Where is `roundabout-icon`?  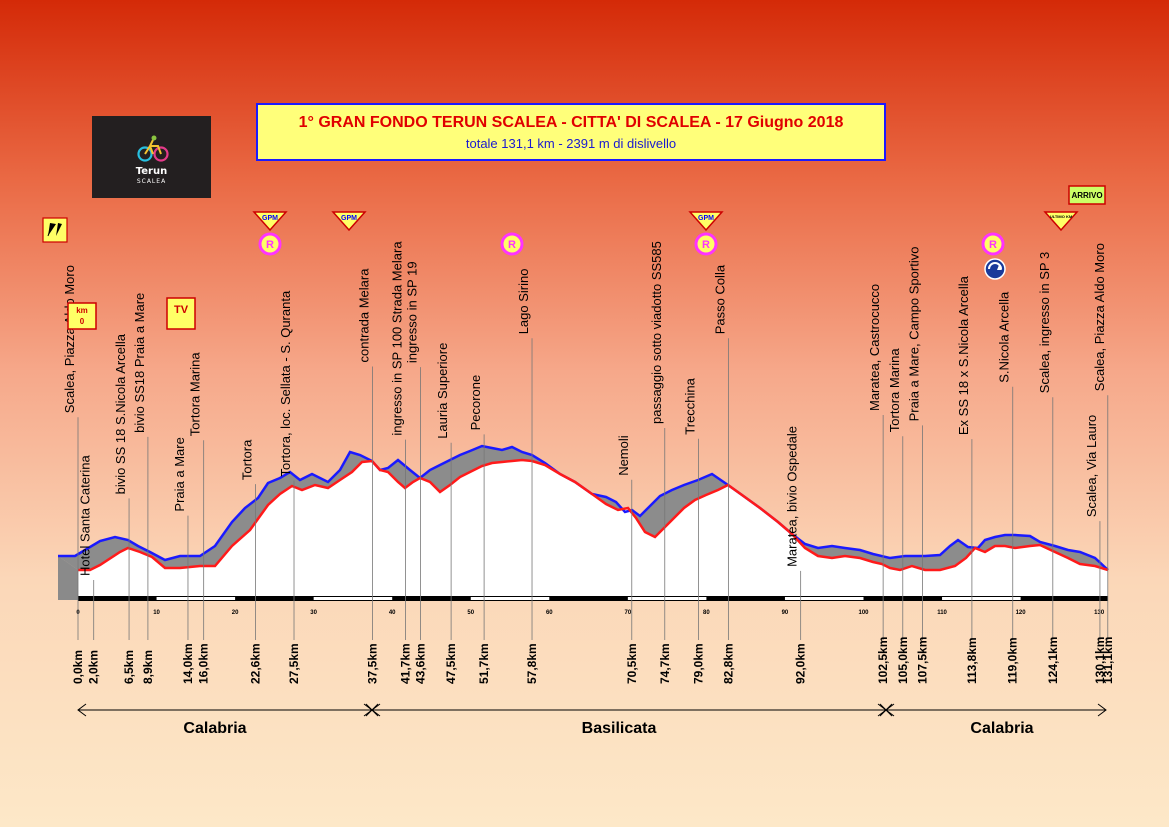 roundabout-icon is located at coordinates (995, 269).